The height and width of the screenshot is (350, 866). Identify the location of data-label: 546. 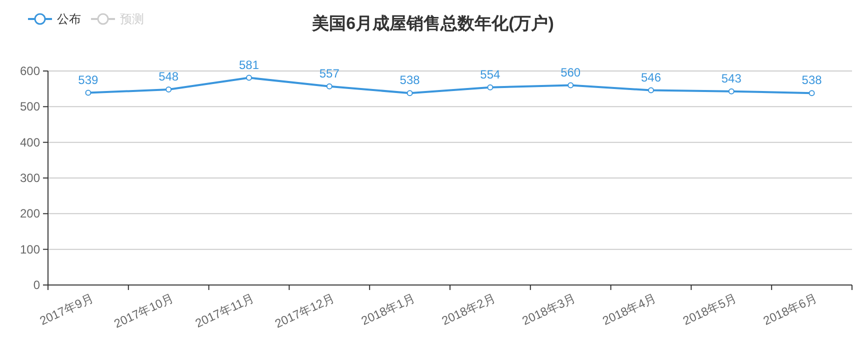
(651, 77).